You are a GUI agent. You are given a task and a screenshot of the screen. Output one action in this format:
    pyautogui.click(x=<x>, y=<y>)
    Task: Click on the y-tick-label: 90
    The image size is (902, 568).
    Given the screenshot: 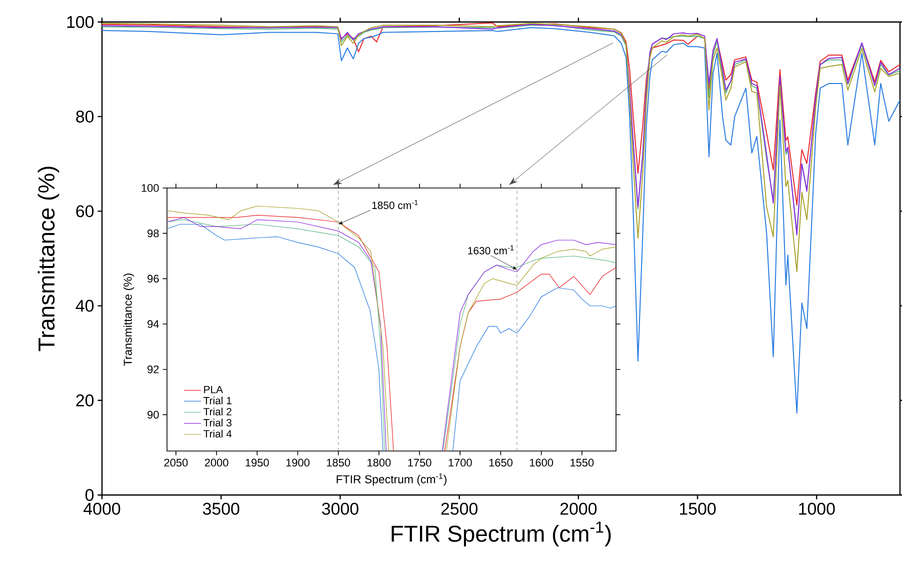 What is the action you would take?
    pyautogui.click(x=153, y=414)
    